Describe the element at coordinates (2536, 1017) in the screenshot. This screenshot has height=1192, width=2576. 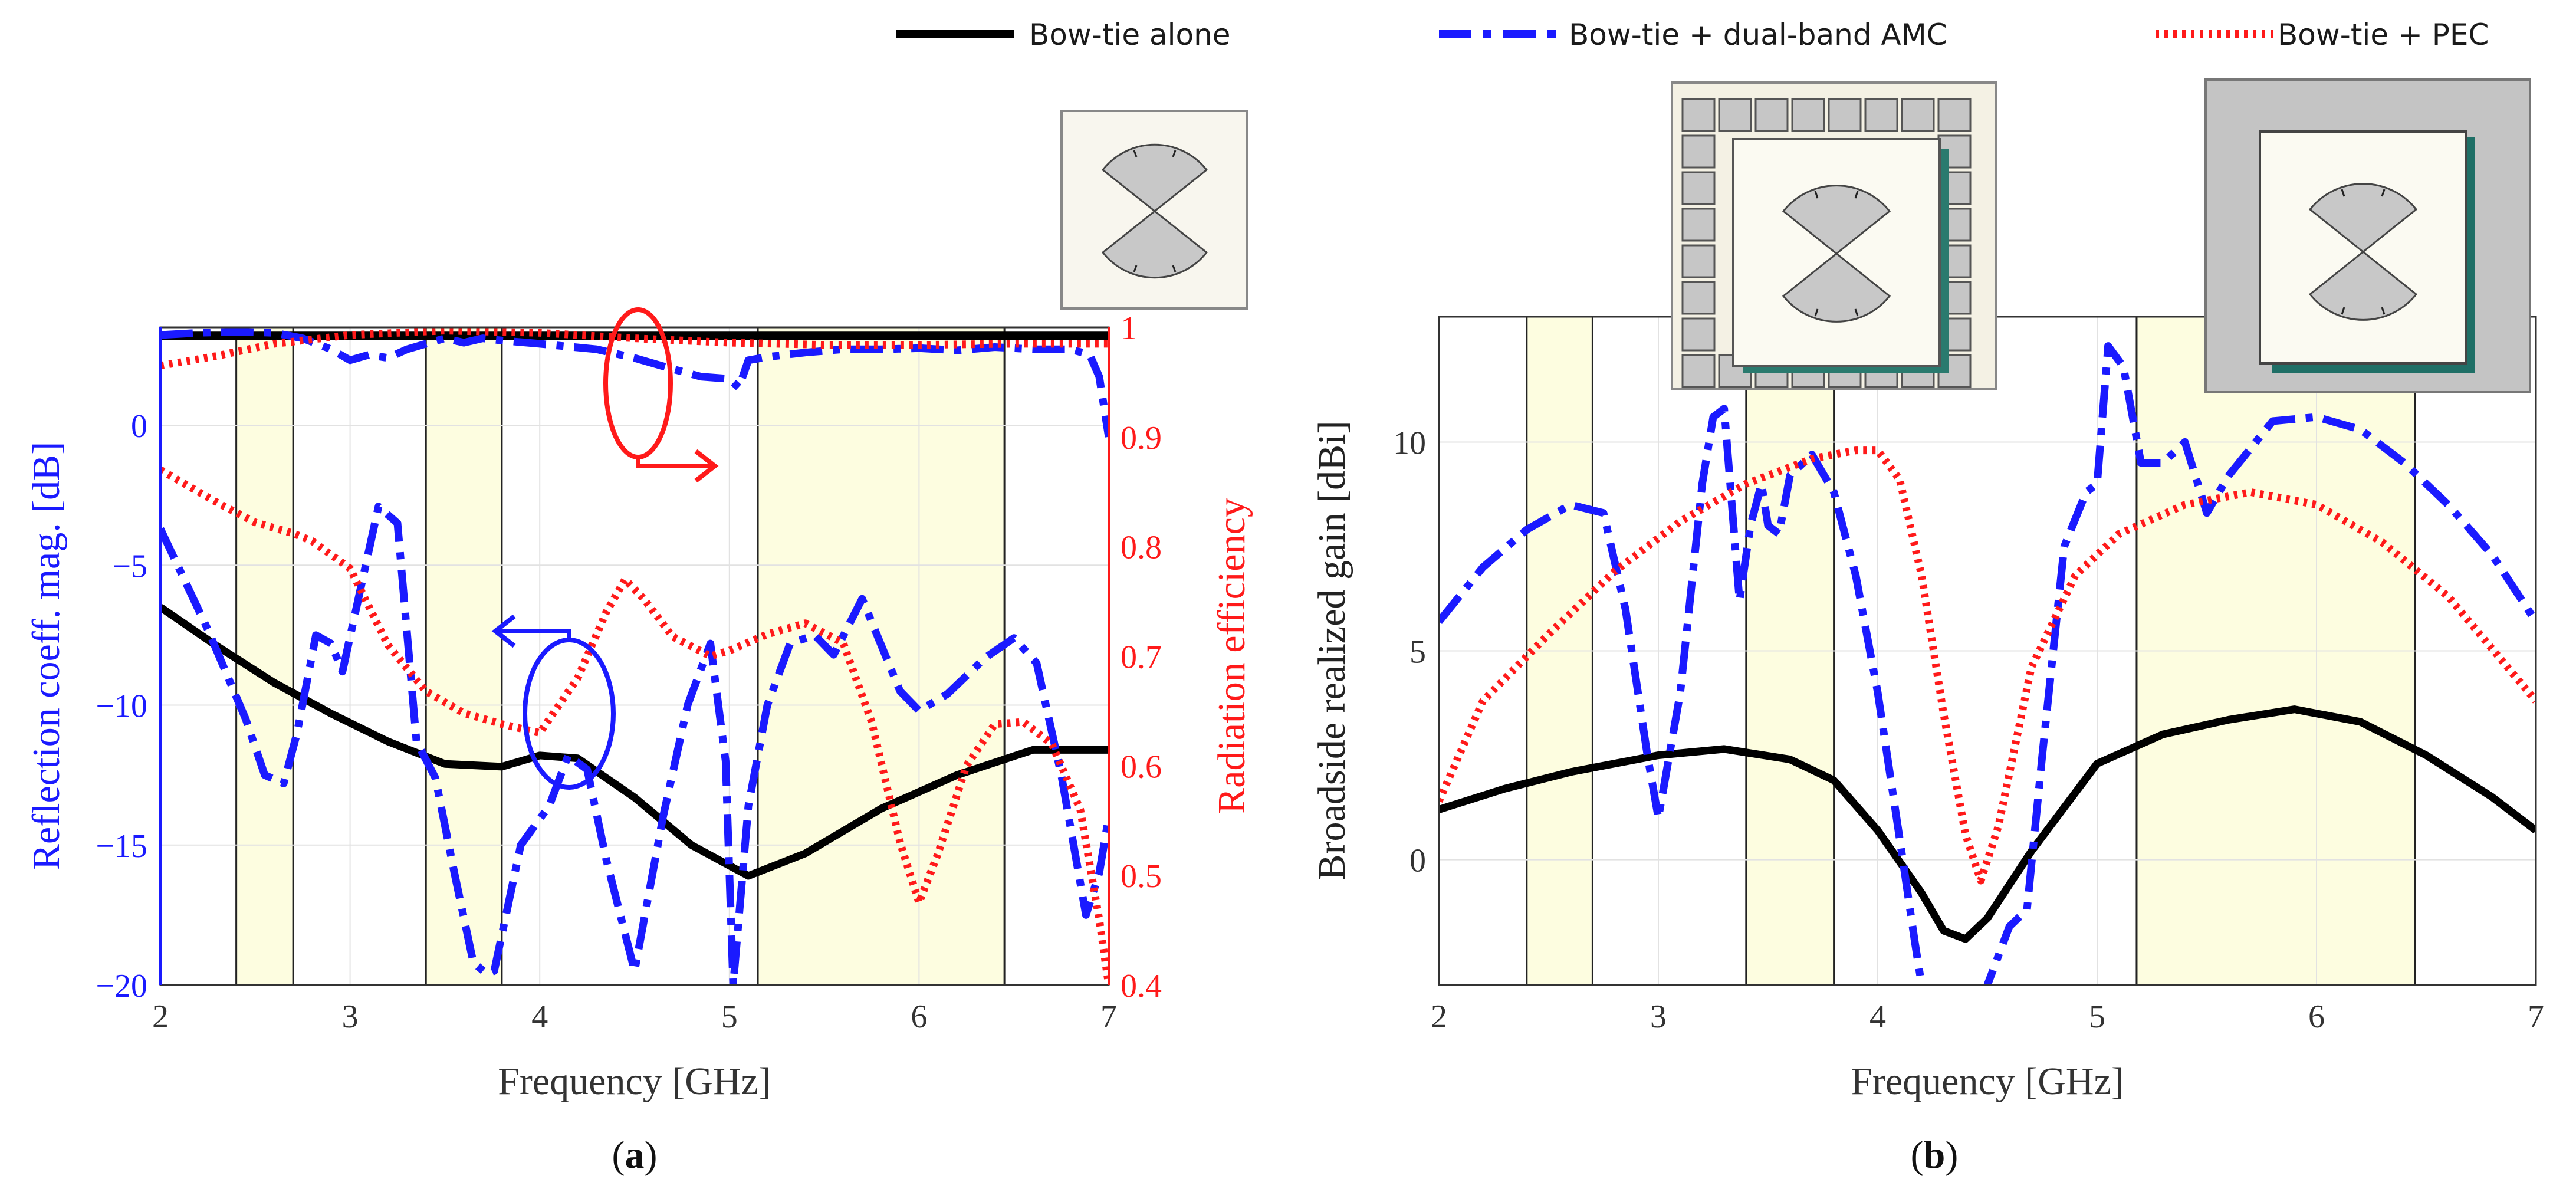
I see `panel-b-xtick-label: 7` at that location.